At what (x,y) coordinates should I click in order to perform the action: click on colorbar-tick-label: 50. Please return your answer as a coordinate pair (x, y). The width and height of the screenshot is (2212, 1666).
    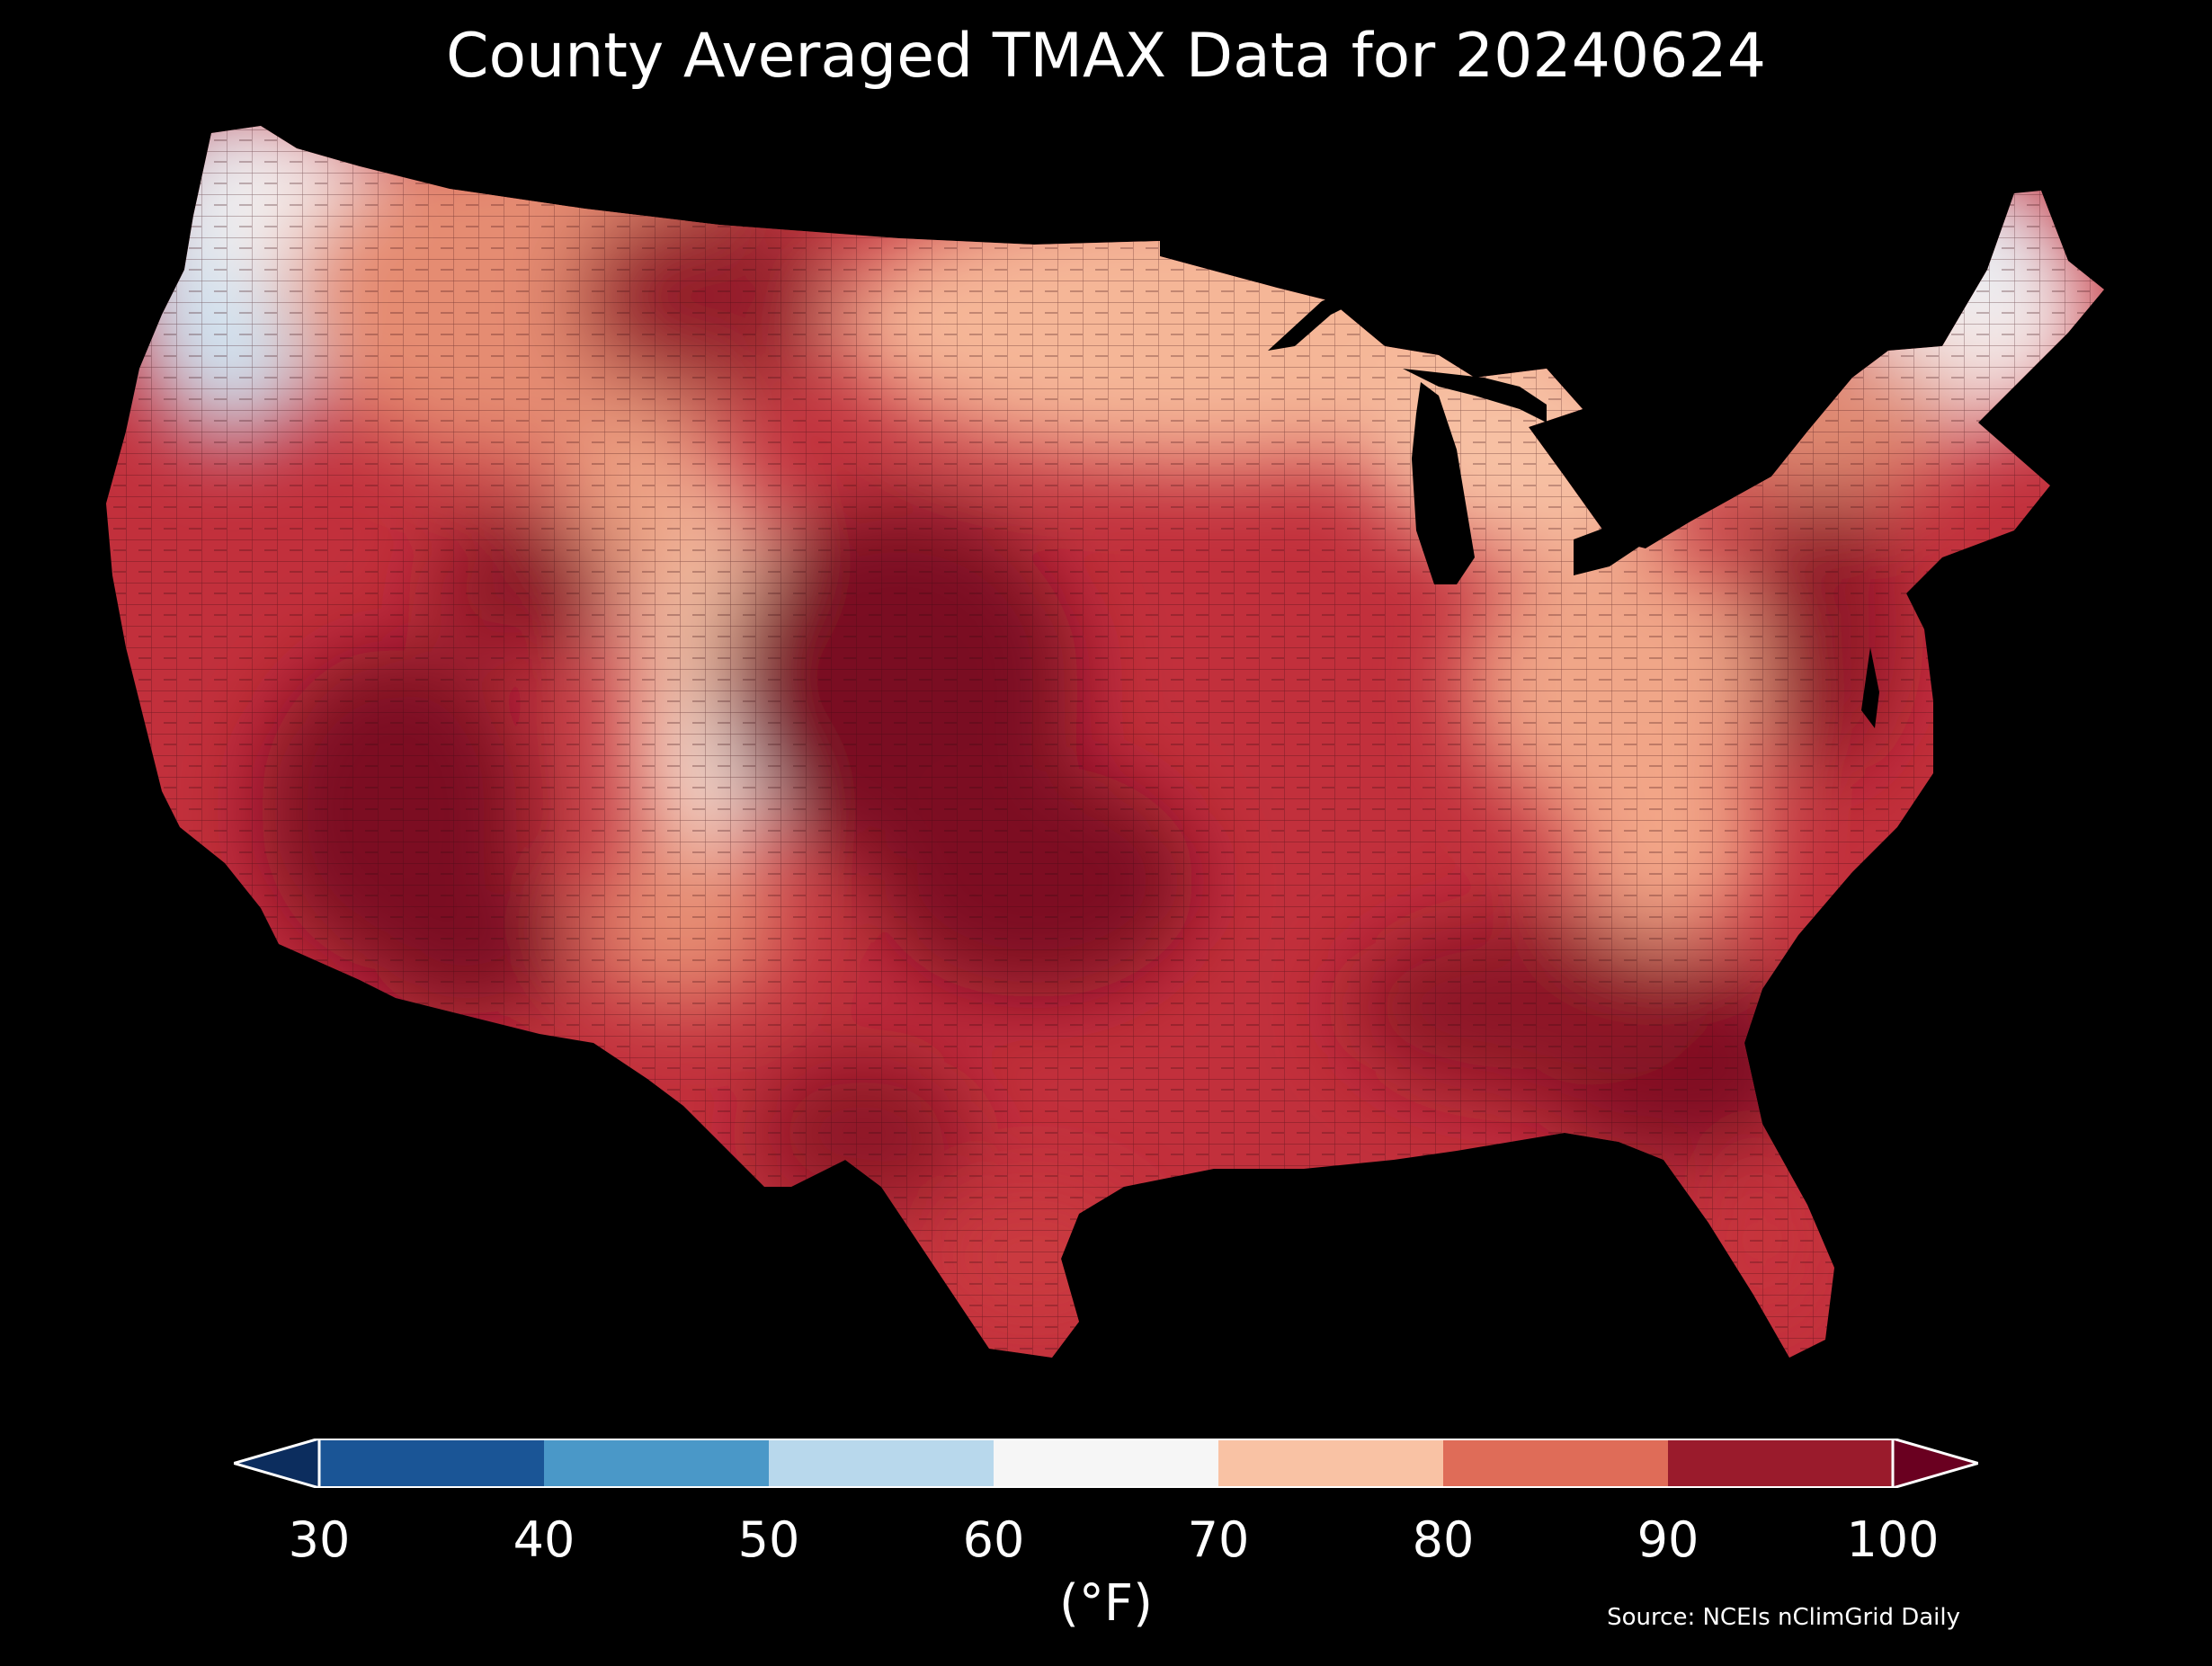
    Looking at the image, I should click on (768, 1540).